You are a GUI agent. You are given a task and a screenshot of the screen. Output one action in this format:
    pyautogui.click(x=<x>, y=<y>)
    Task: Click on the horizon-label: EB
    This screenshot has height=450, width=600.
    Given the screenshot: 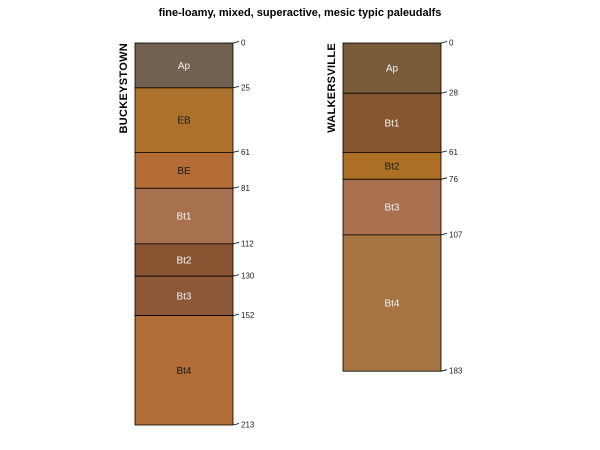 What is the action you would take?
    pyautogui.click(x=184, y=121)
    